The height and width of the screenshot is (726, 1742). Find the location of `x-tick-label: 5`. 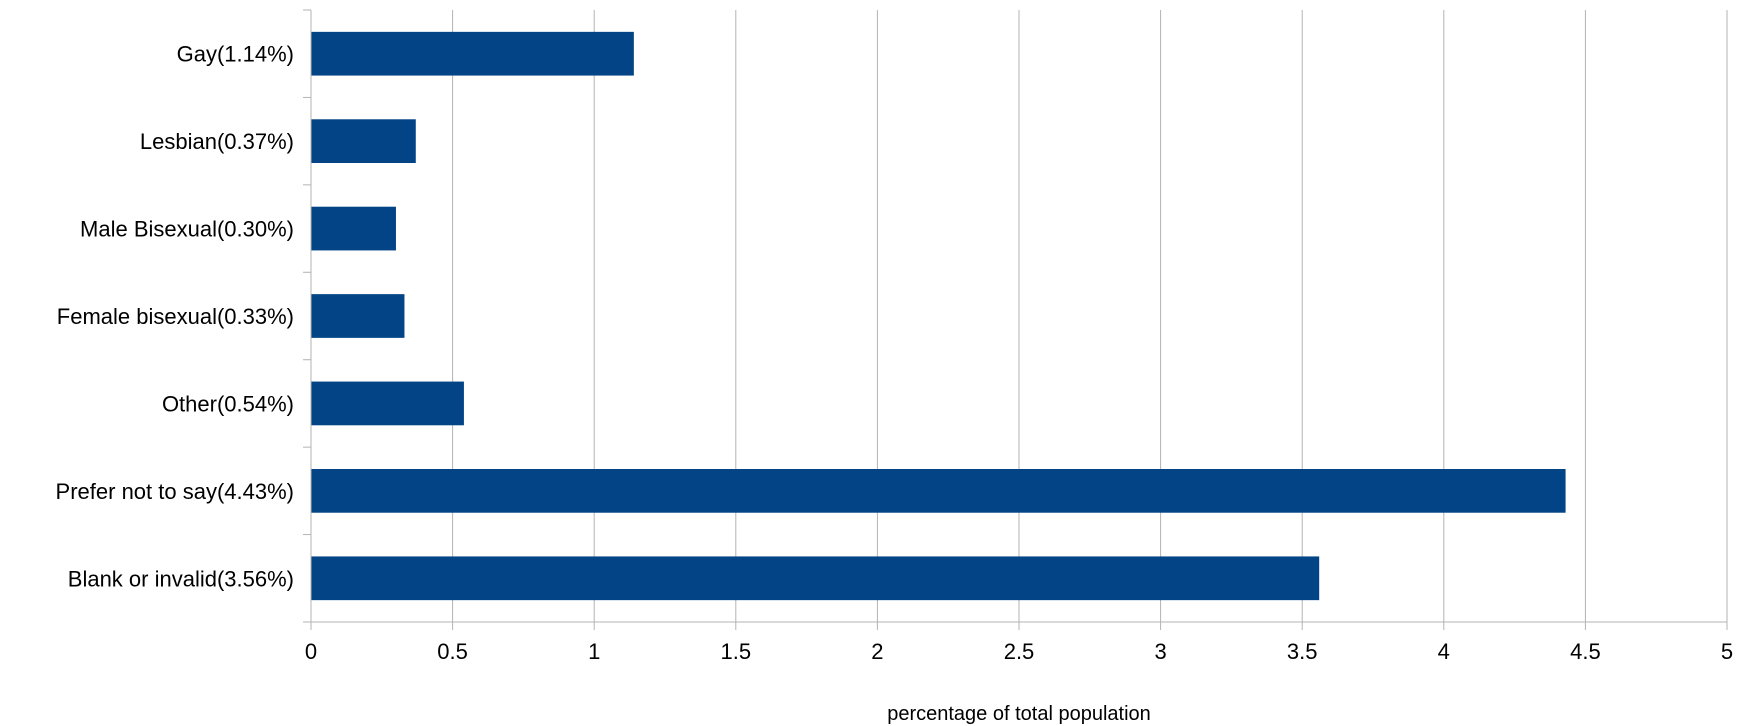

x-tick-label: 5 is located at coordinates (1727, 651).